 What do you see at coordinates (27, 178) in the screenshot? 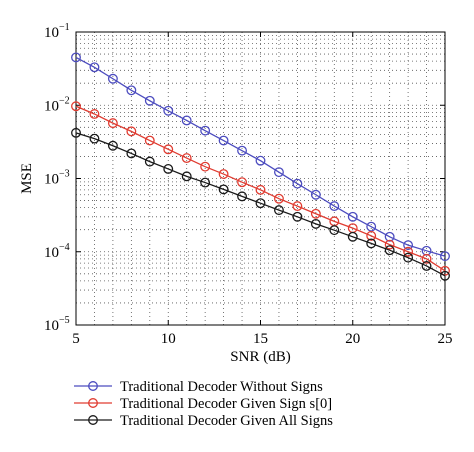
I see `y-axis-title: MSE` at bounding box center [27, 178].